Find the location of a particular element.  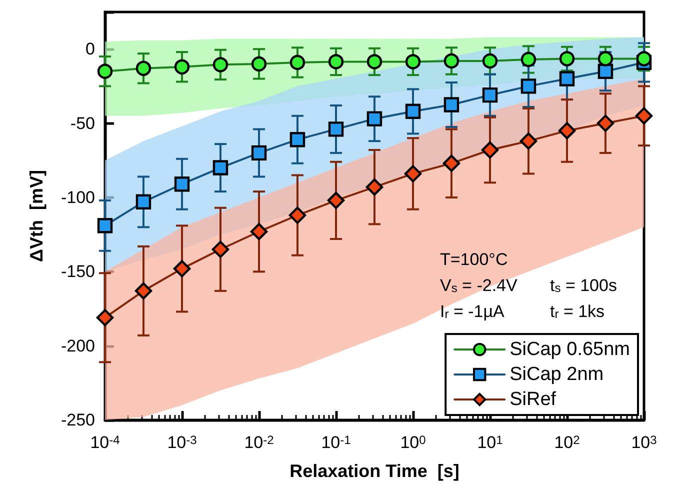

x-axis-title: Relaxation Time [s] is located at coordinates (375, 471).